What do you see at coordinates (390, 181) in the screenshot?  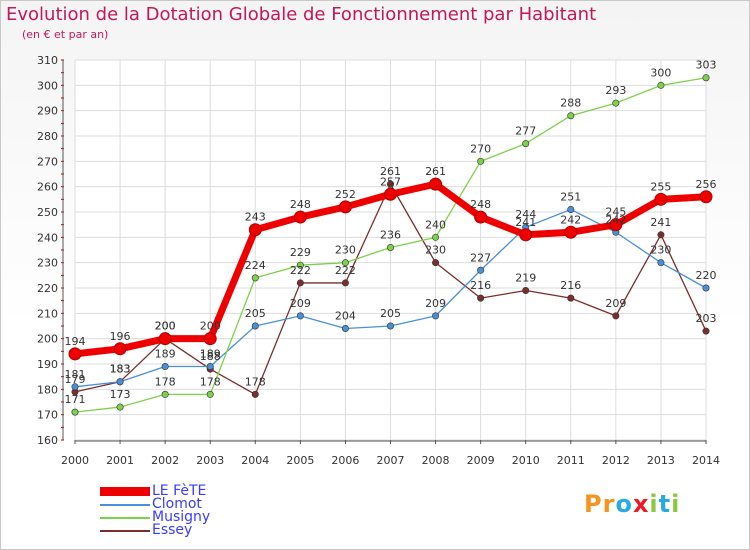 I see `data-label: 257` at bounding box center [390, 181].